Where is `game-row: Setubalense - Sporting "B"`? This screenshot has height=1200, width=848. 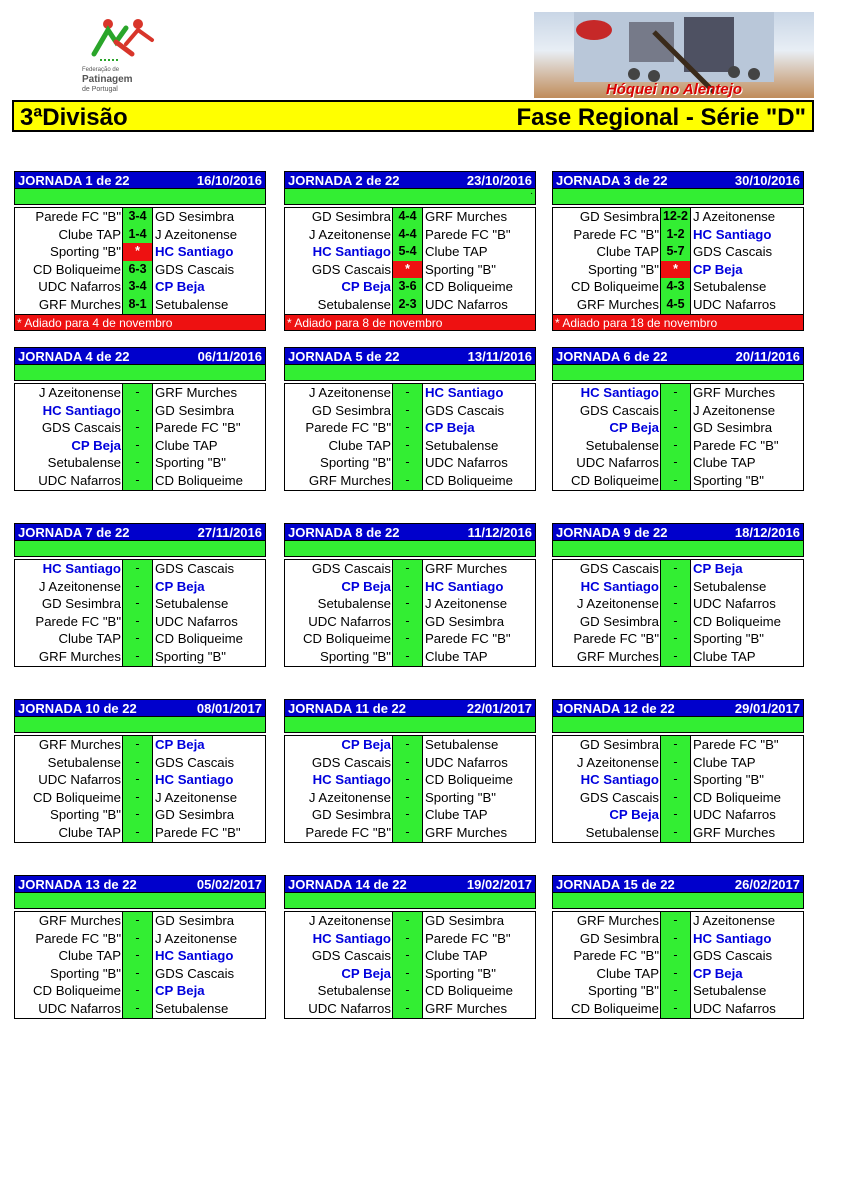 game-row: Setubalense - Sporting "B" is located at coordinates (140, 463).